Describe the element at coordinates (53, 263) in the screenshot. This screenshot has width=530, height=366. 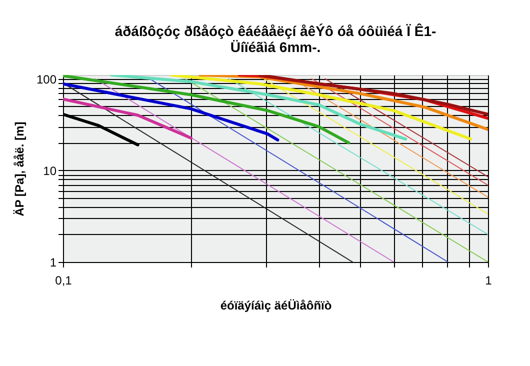
I see `y-tick-label: 1` at that location.